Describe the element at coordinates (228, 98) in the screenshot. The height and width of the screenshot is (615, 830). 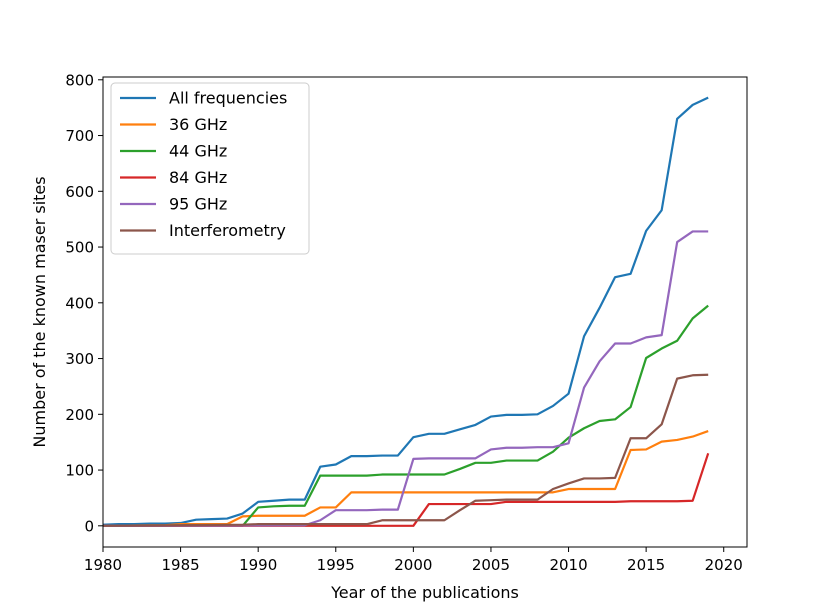
I see `legend-label-1: All frequencies` at that location.